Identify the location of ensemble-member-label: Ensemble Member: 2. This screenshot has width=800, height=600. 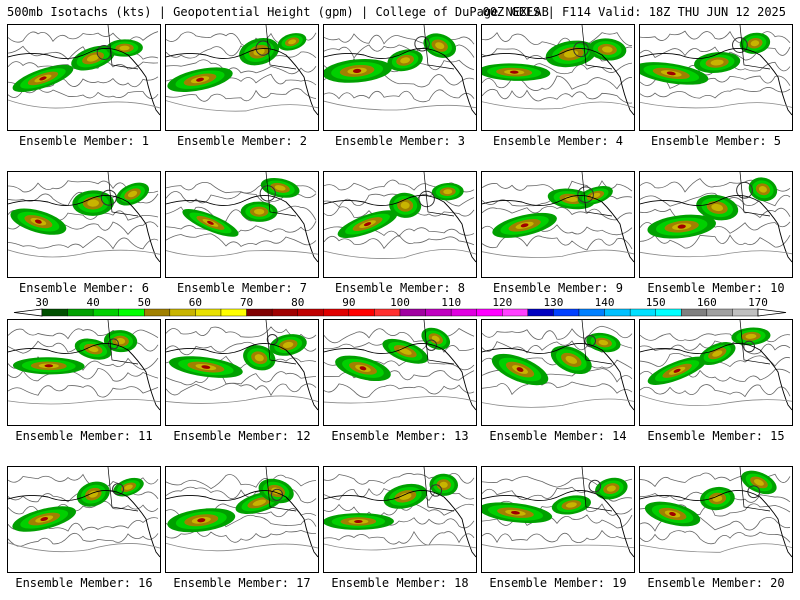
(242, 141).